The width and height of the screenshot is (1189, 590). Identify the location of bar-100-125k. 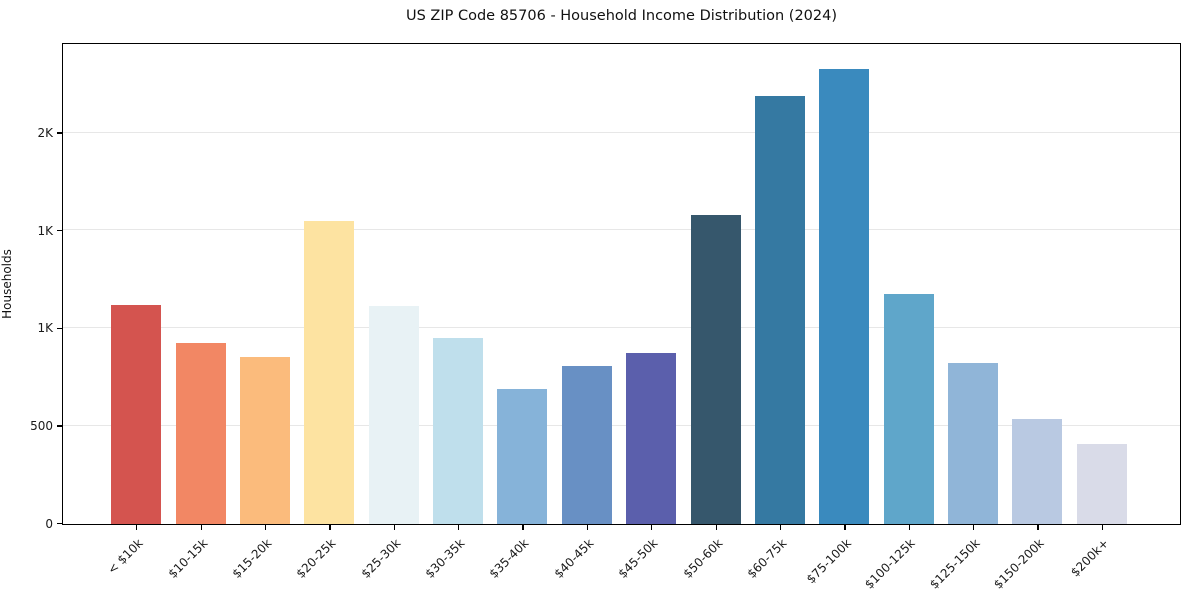
(908, 409).